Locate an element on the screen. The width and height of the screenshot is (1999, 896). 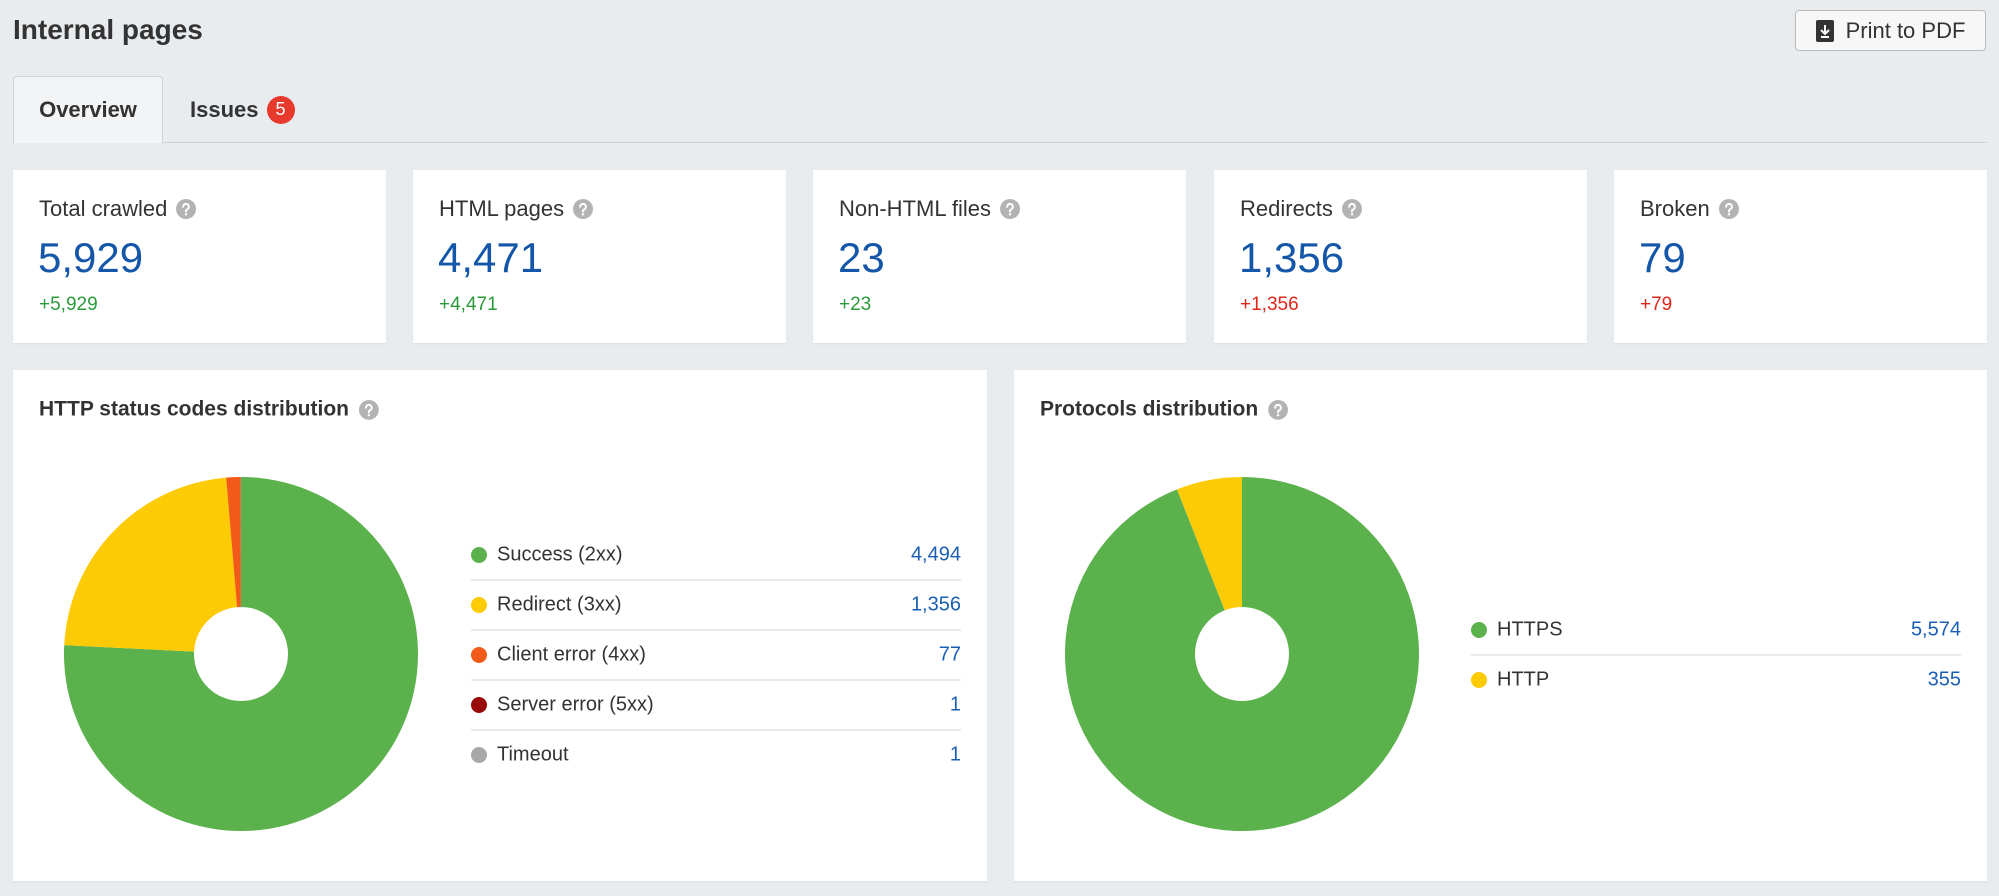
issues-badge: 5 is located at coordinates (280, 109).